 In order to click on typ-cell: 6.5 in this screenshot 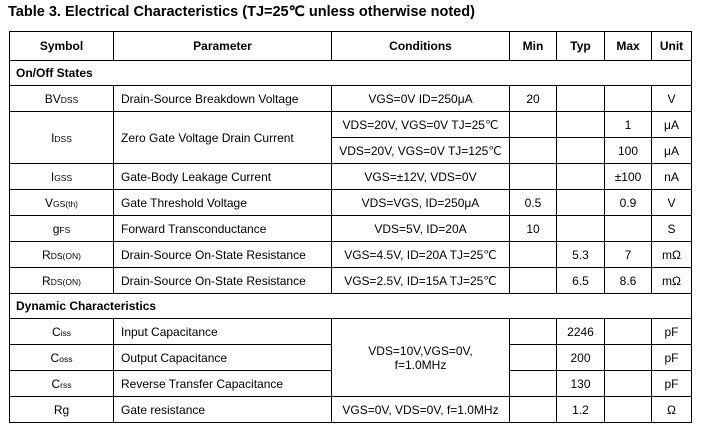, I will do `click(580, 280)`.